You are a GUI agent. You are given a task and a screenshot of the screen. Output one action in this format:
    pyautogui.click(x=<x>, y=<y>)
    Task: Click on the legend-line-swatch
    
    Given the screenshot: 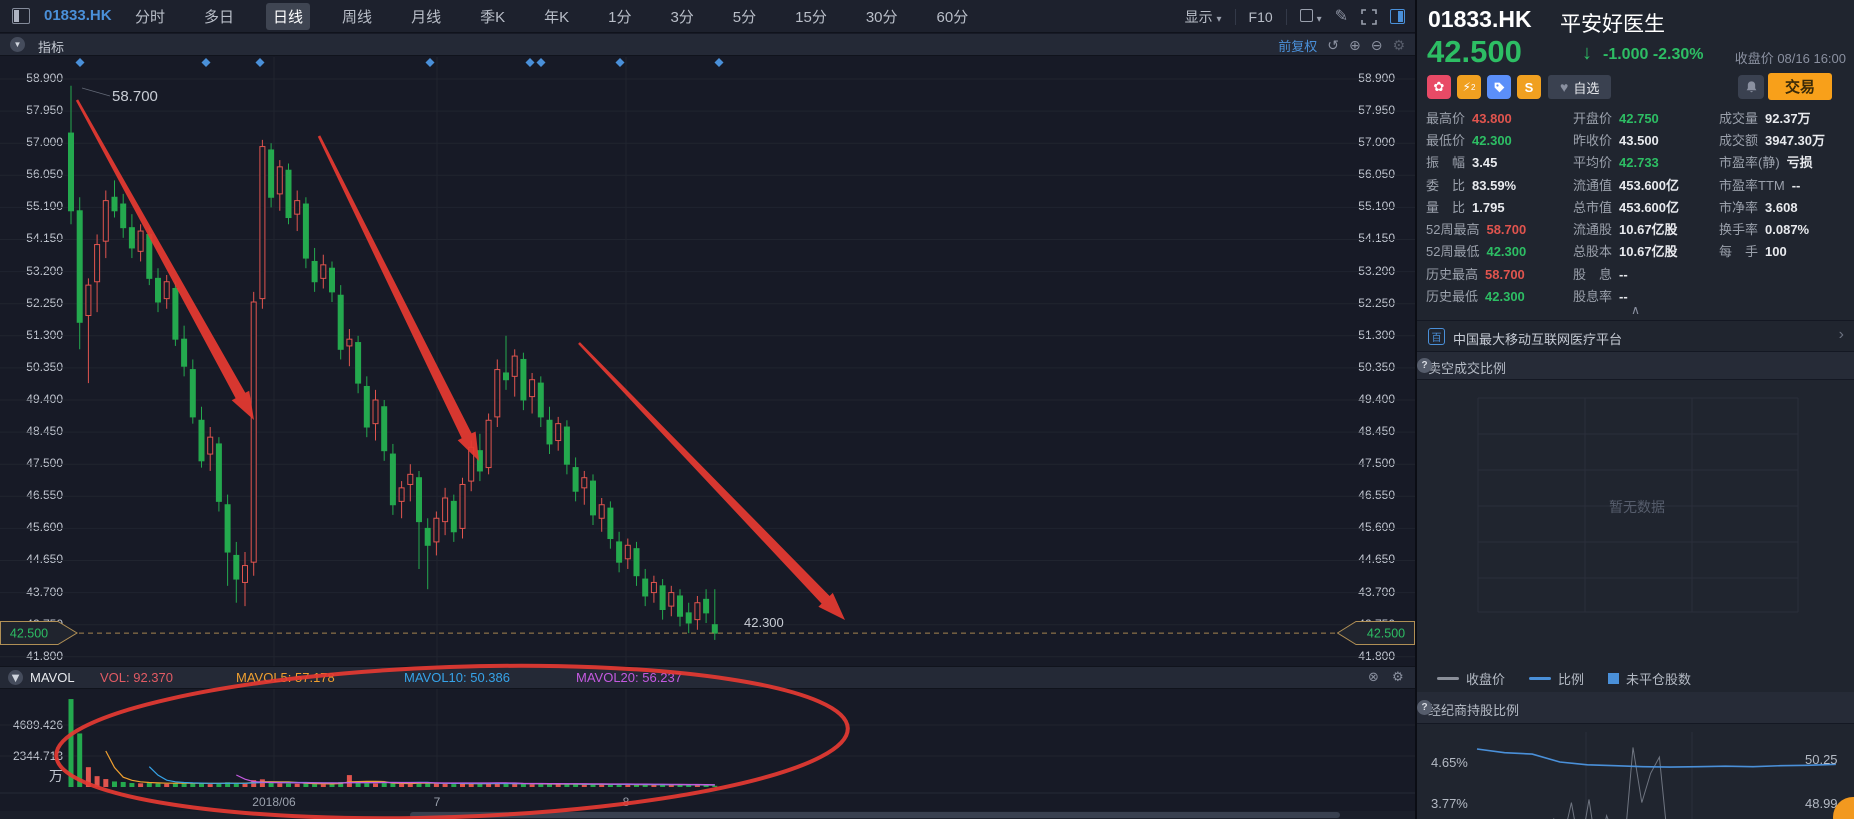 What is the action you would take?
    pyautogui.click(x=1448, y=678)
    